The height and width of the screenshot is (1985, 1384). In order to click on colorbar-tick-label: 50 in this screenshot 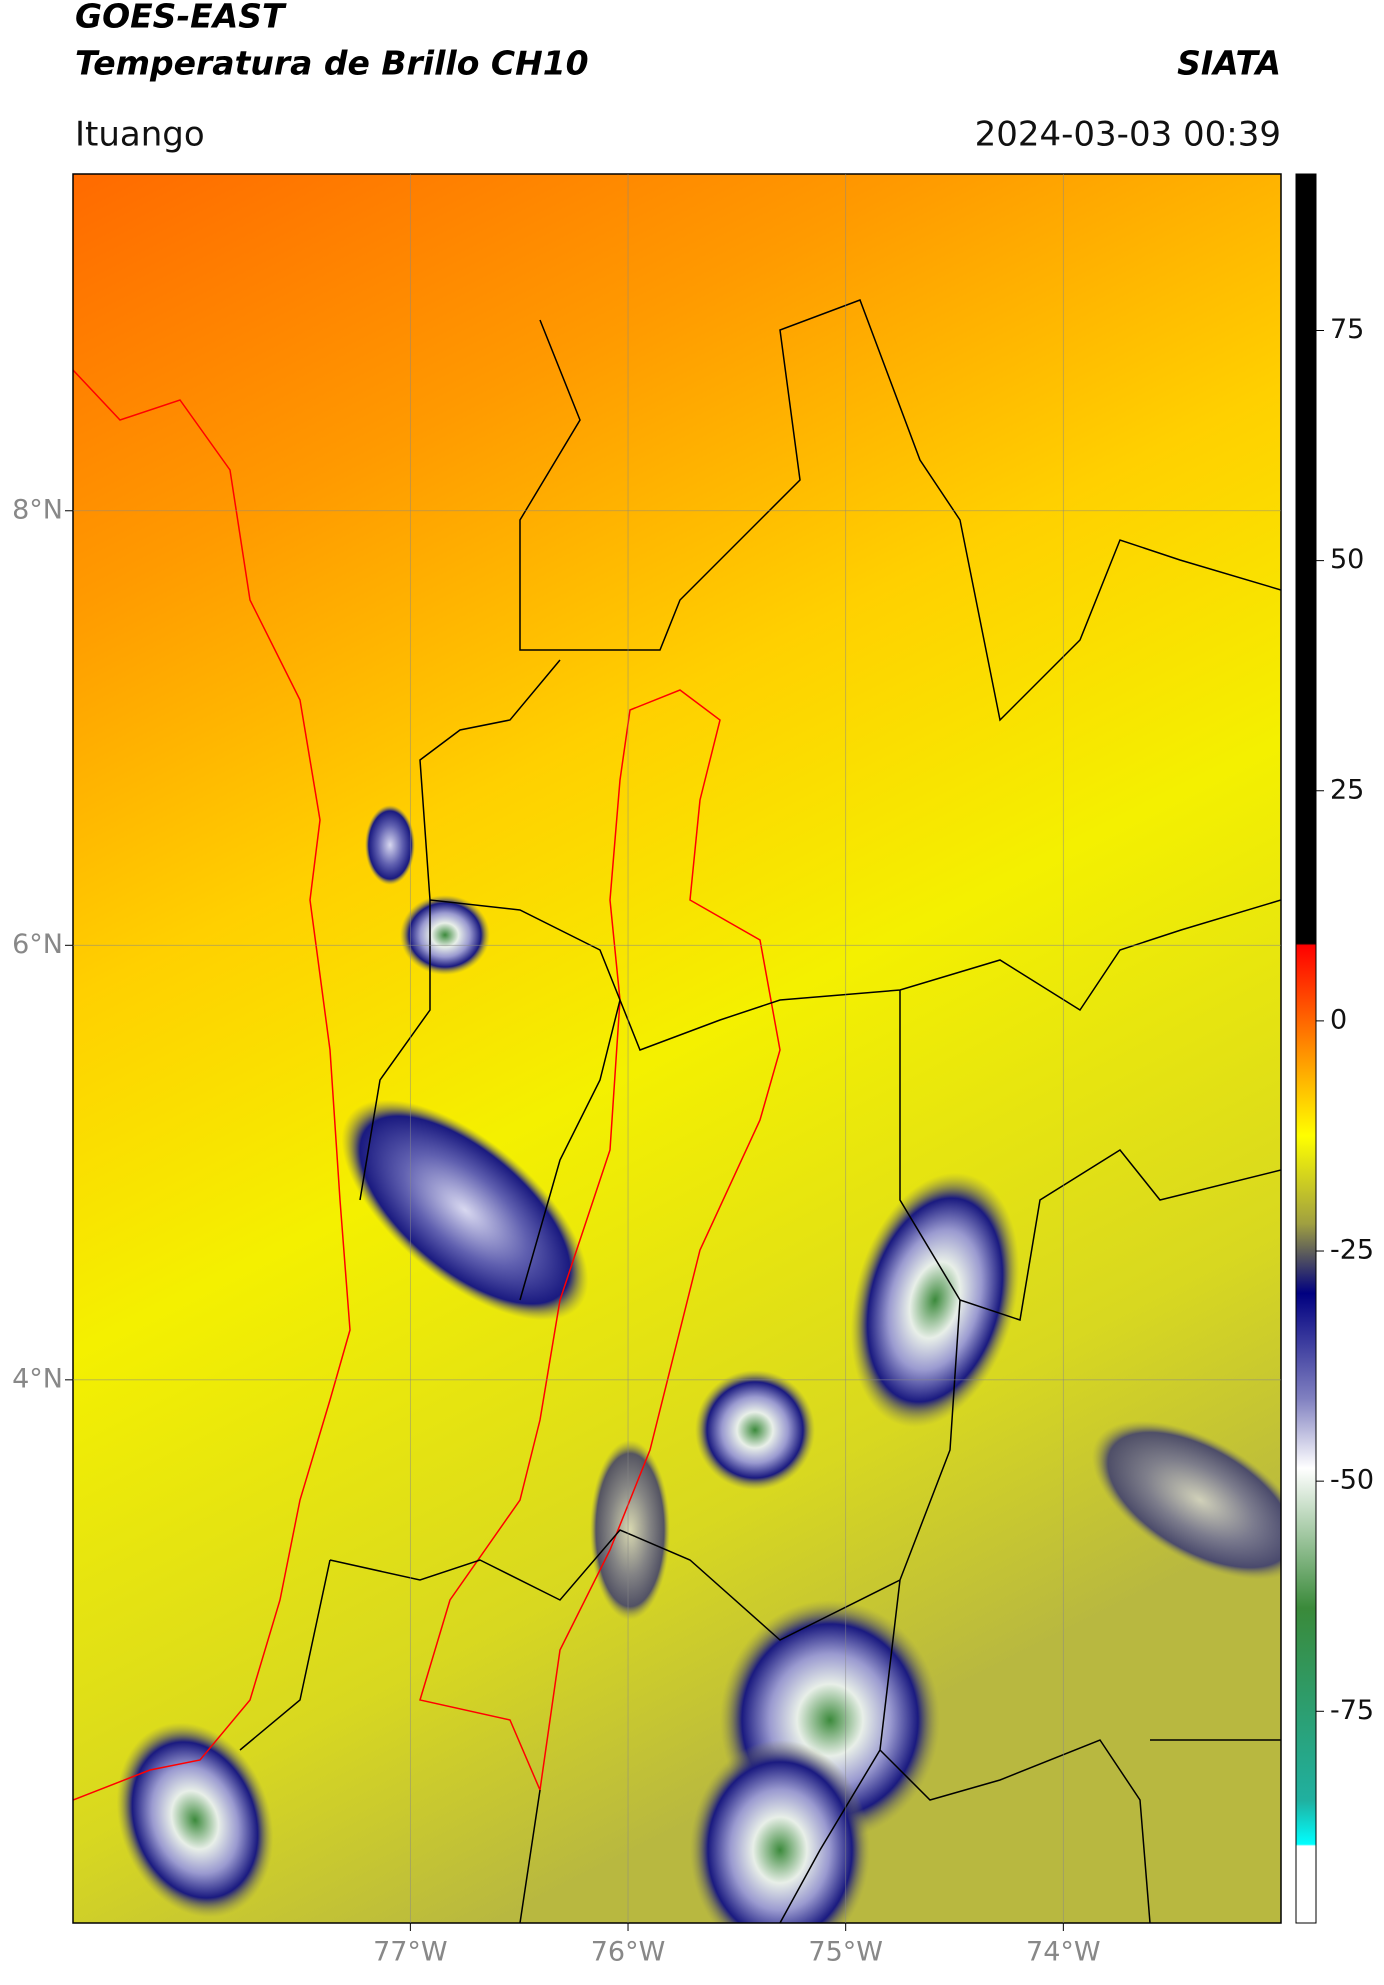, I will do `click(1347, 559)`.